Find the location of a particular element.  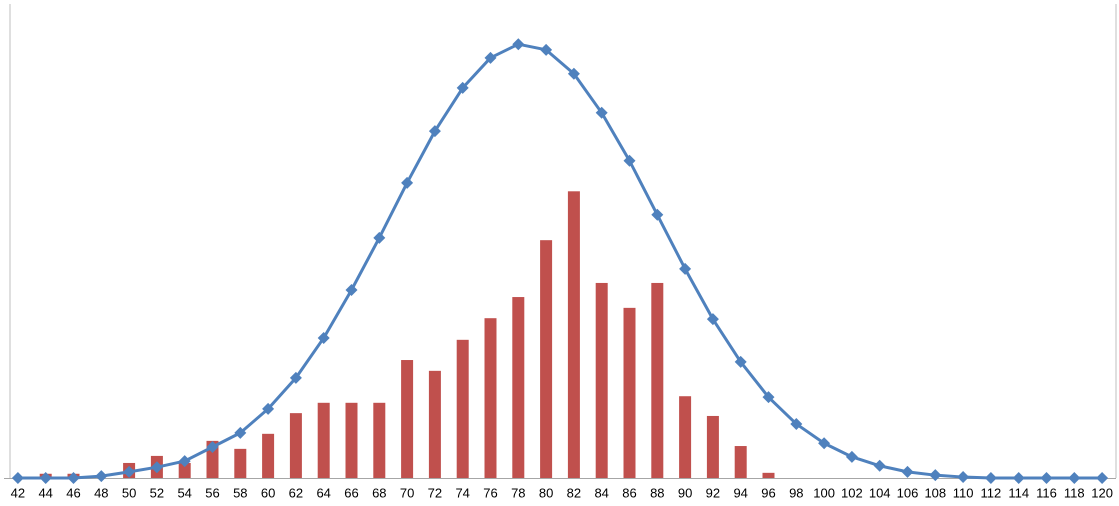

x-tick-label: 56 is located at coordinates (212, 492).